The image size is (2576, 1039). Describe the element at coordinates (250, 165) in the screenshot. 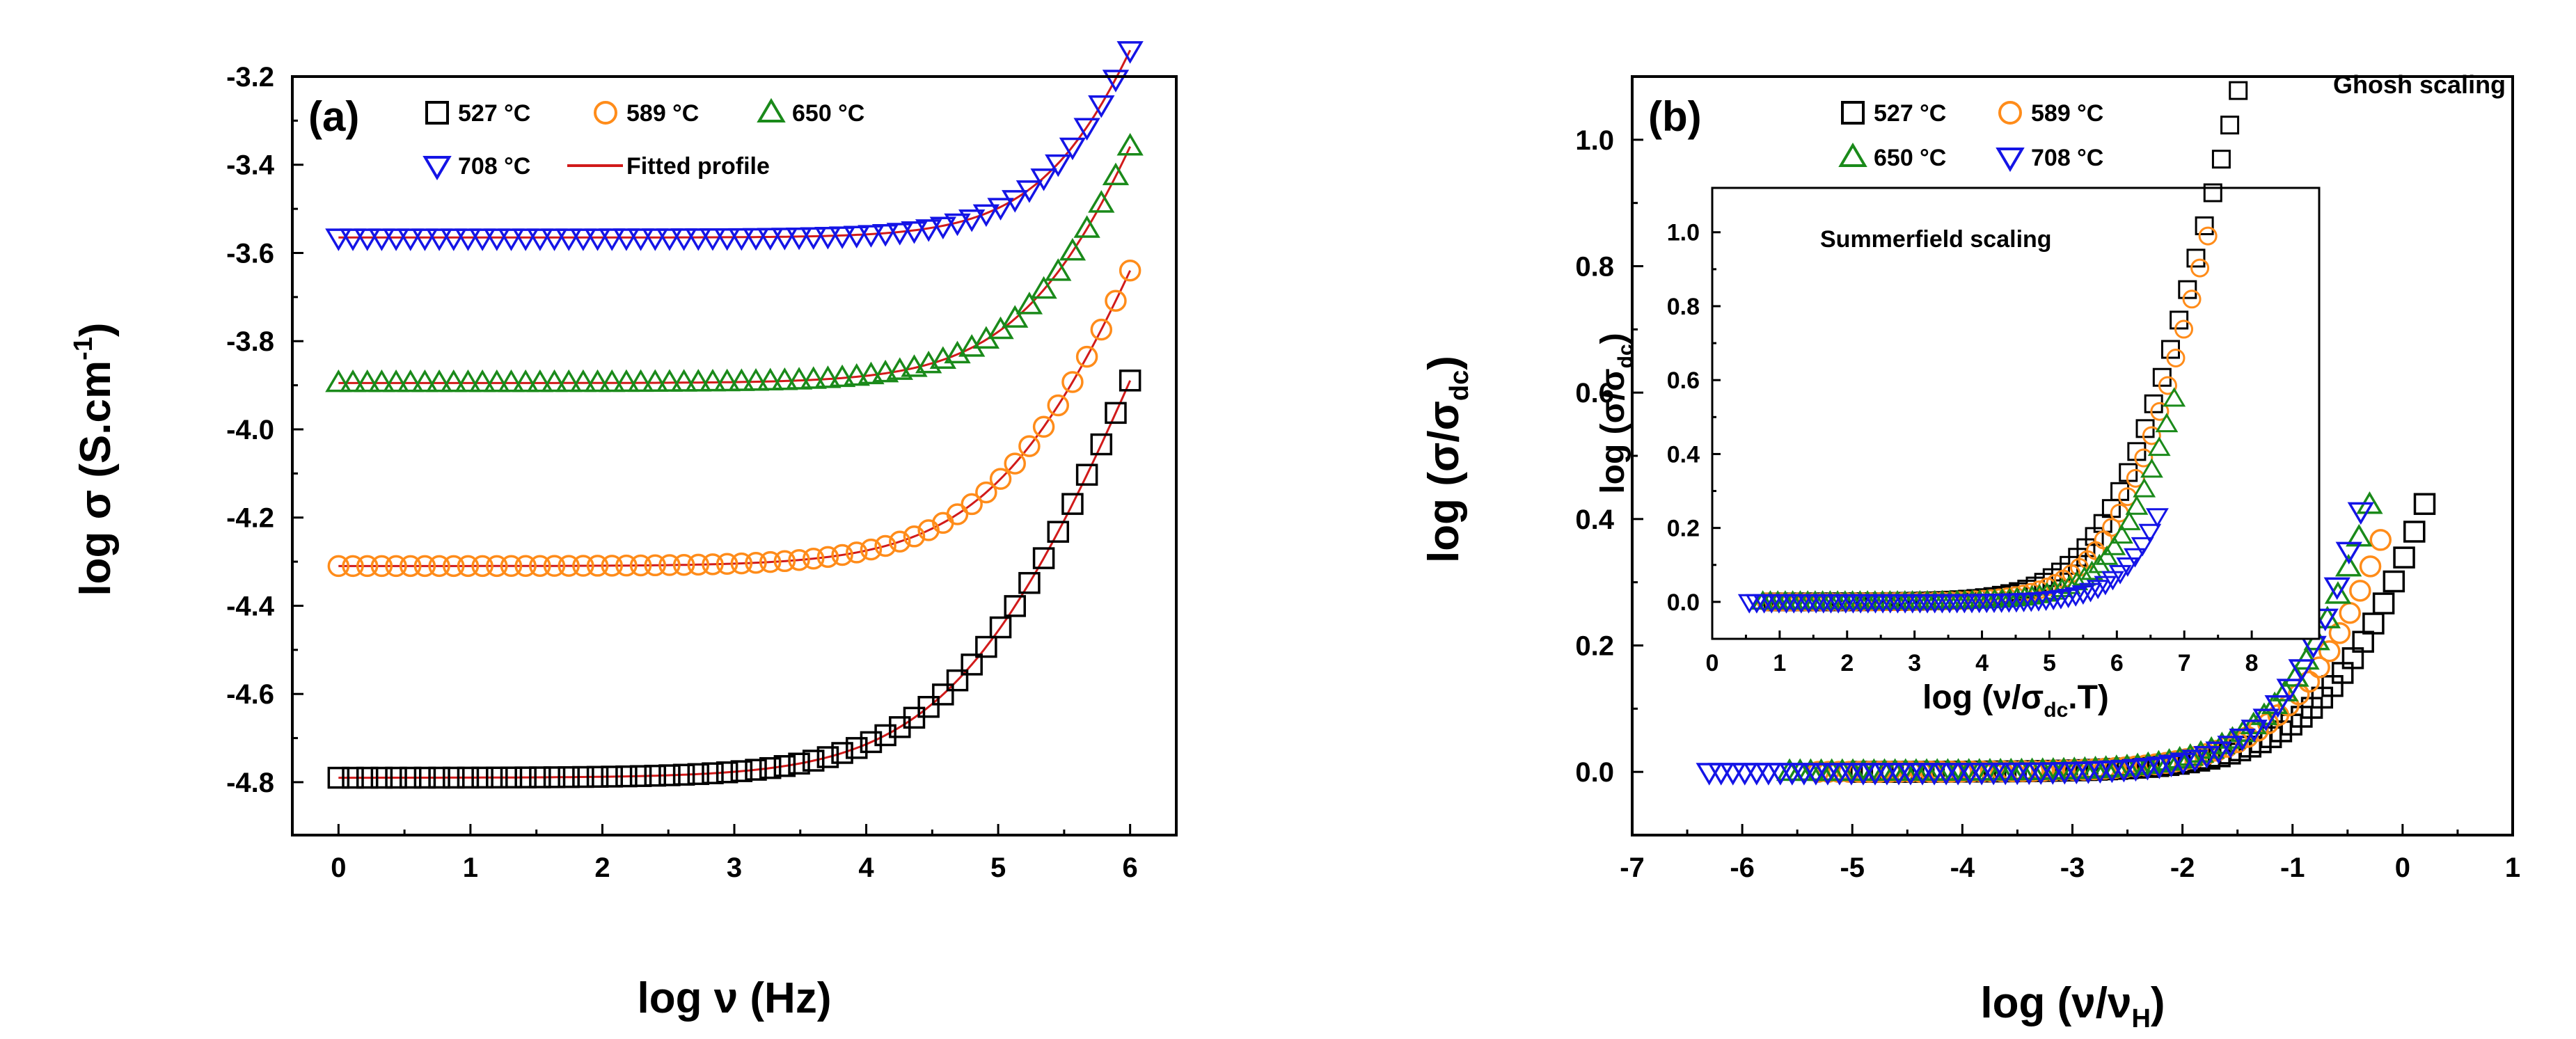

I see `a-y-tick-label: -3.4` at that location.